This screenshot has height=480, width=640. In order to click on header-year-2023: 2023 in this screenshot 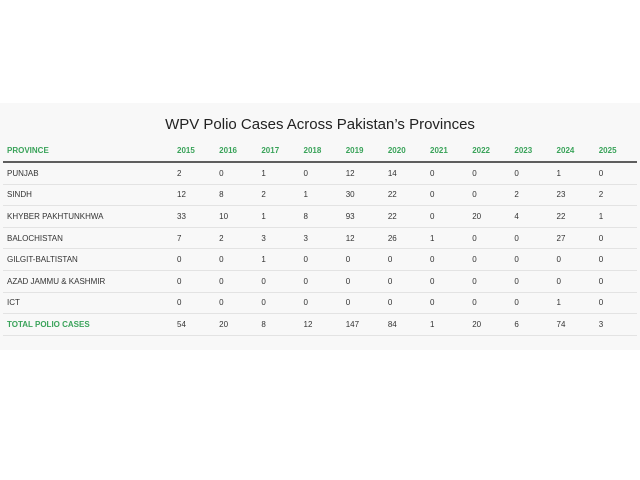, I will do `click(531, 151)`.